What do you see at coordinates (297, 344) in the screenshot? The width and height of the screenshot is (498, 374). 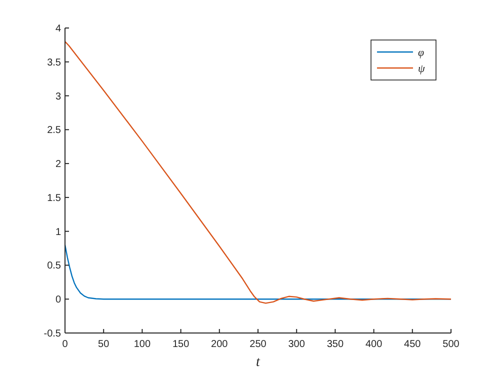 I see `x-tick-label: 300` at bounding box center [297, 344].